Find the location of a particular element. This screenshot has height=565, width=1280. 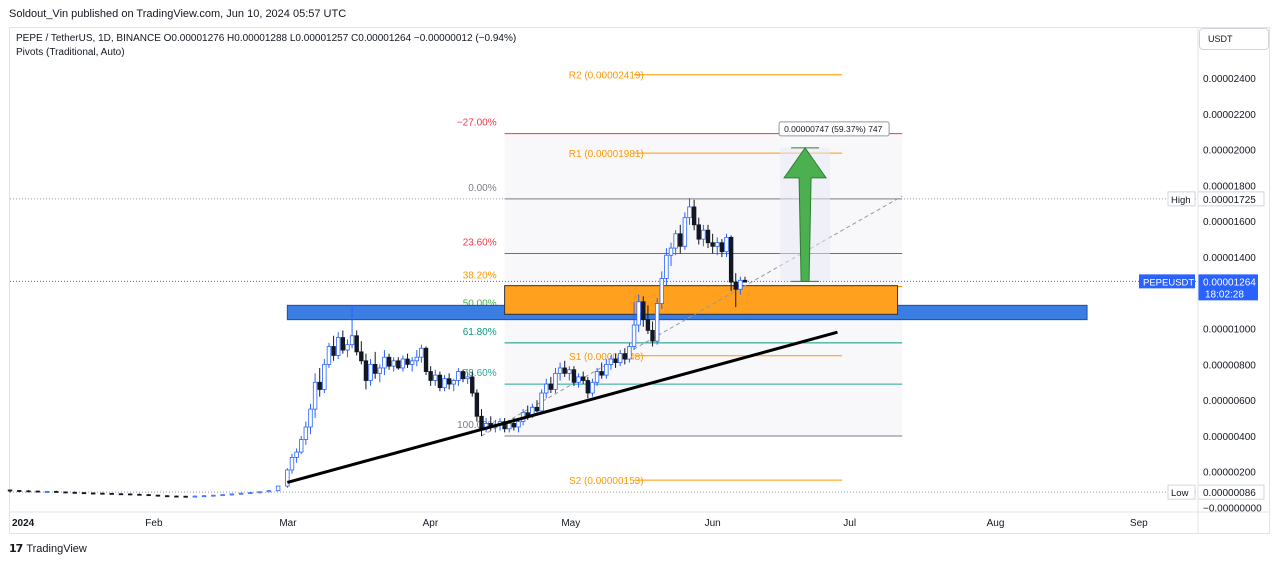

x-axis-tick-label: Jun is located at coordinates (713, 523).